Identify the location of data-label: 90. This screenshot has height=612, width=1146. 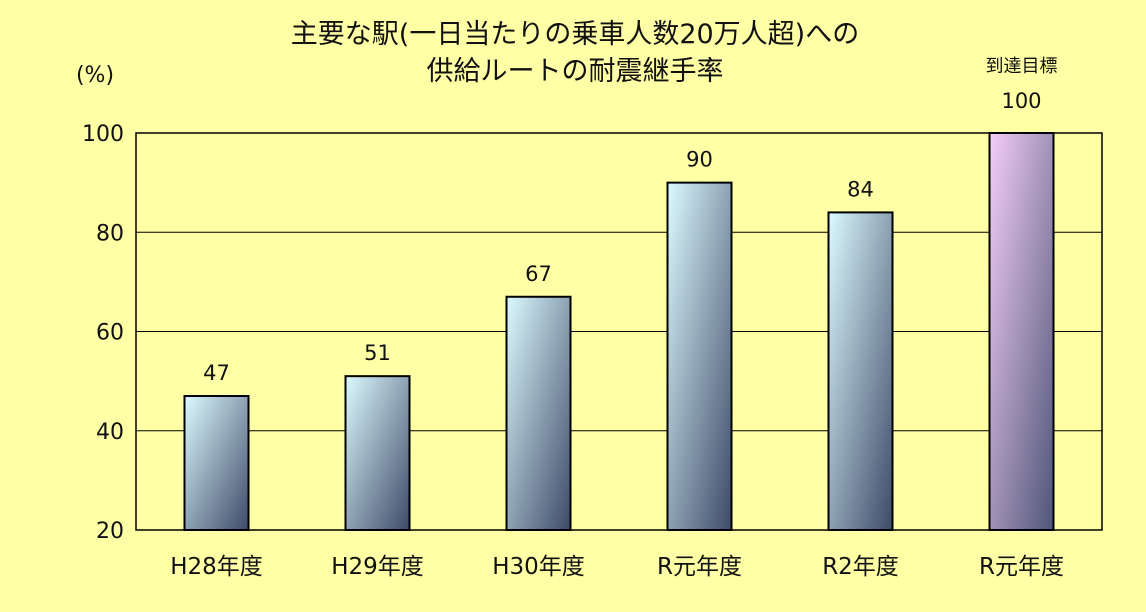
(699, 160).